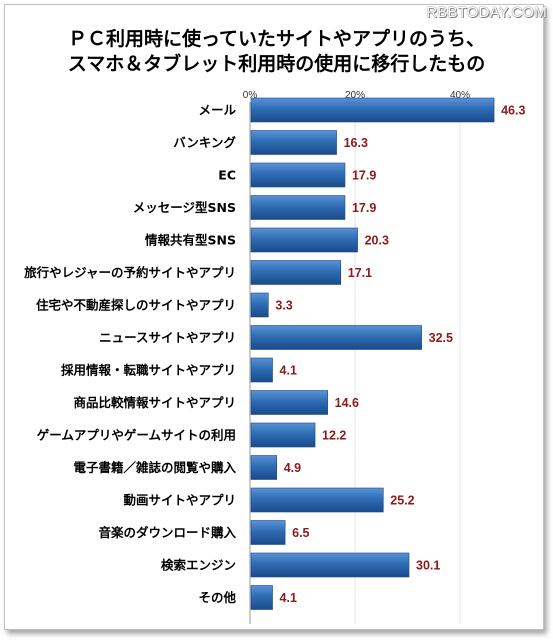 The height and width of the screenshot is (640, 553). What do you see at coordinates (513, 111) in the screenshot?
I see `value-label: 46.3` at bounding box center [513, 111].